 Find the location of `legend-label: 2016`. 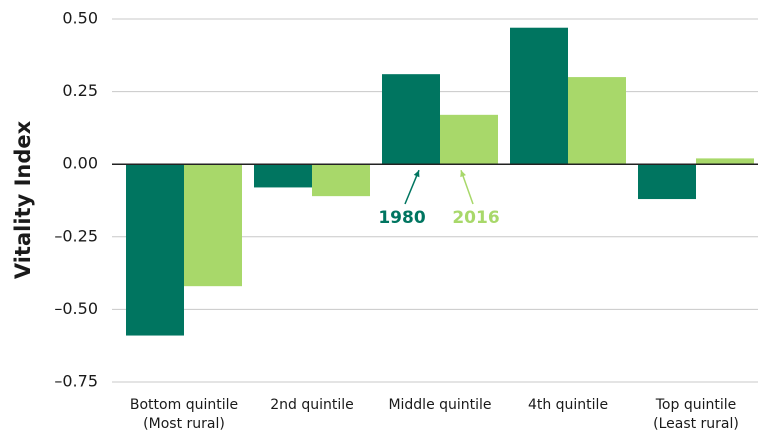

legend-label: 2016 is located at coordinates (475, 218).